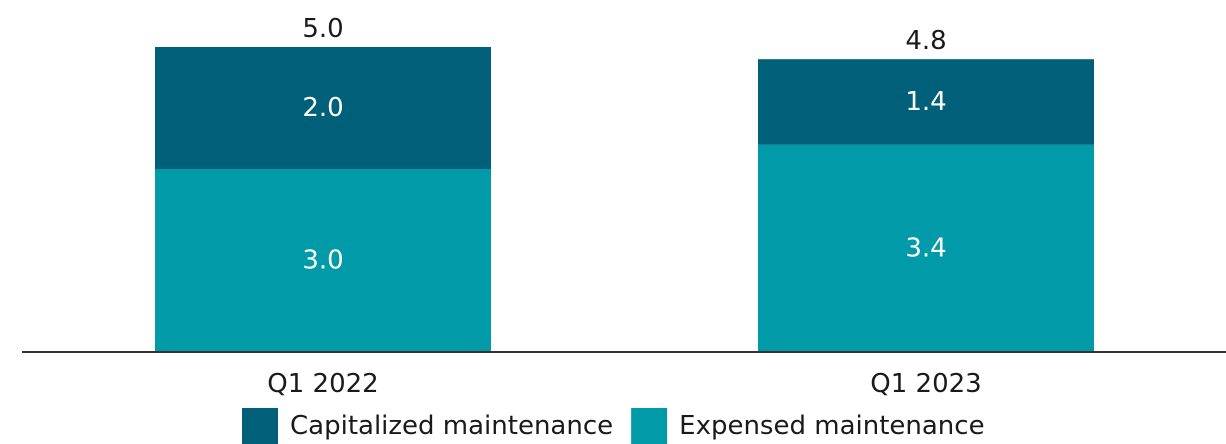  Describe the element at coordinates (831, 426) in the screenshot. I see `legend-label-expensed-maintenance: Expensed maintenance` at that location.